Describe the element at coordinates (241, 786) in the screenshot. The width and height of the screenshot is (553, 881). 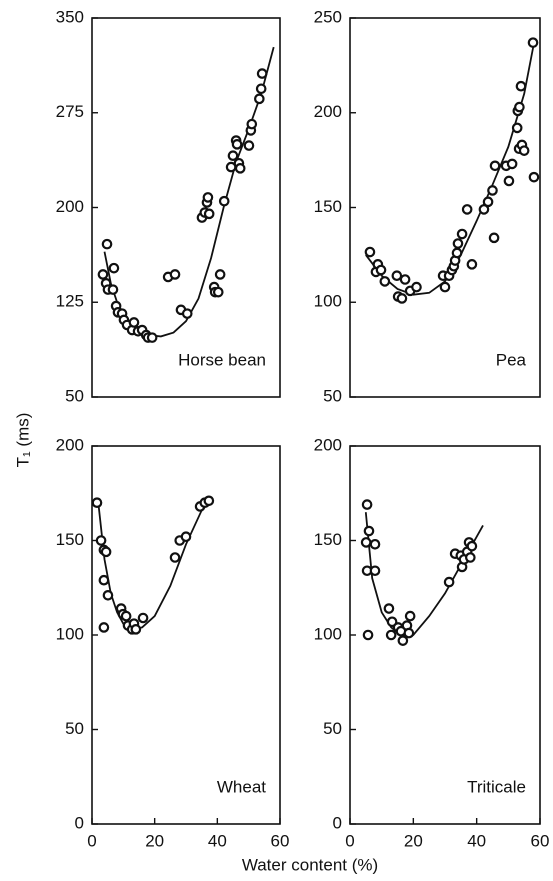
I see `panel-label: Wheat` at that location.